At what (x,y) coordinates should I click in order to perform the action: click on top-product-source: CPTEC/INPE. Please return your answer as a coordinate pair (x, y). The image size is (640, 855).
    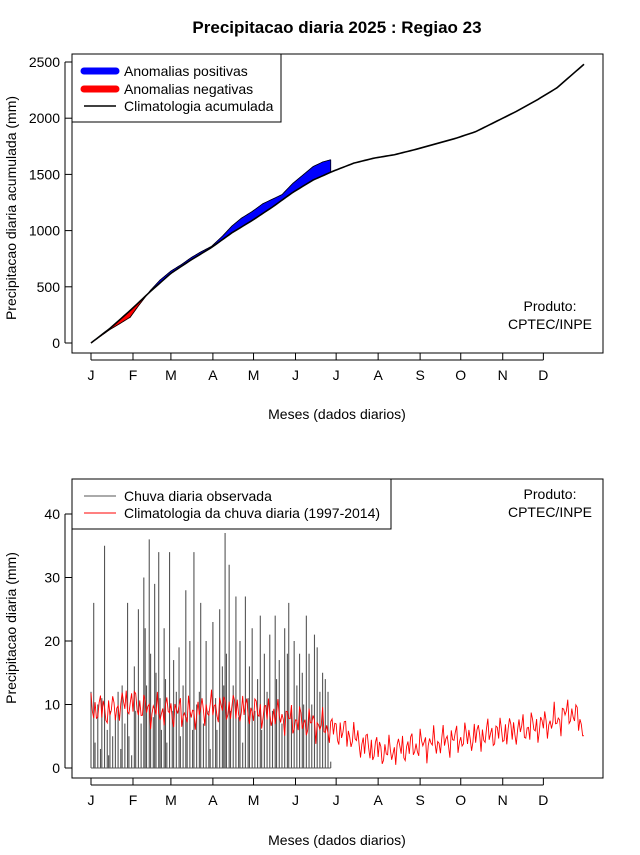
    Looking at the image, I should click on (550, 324).